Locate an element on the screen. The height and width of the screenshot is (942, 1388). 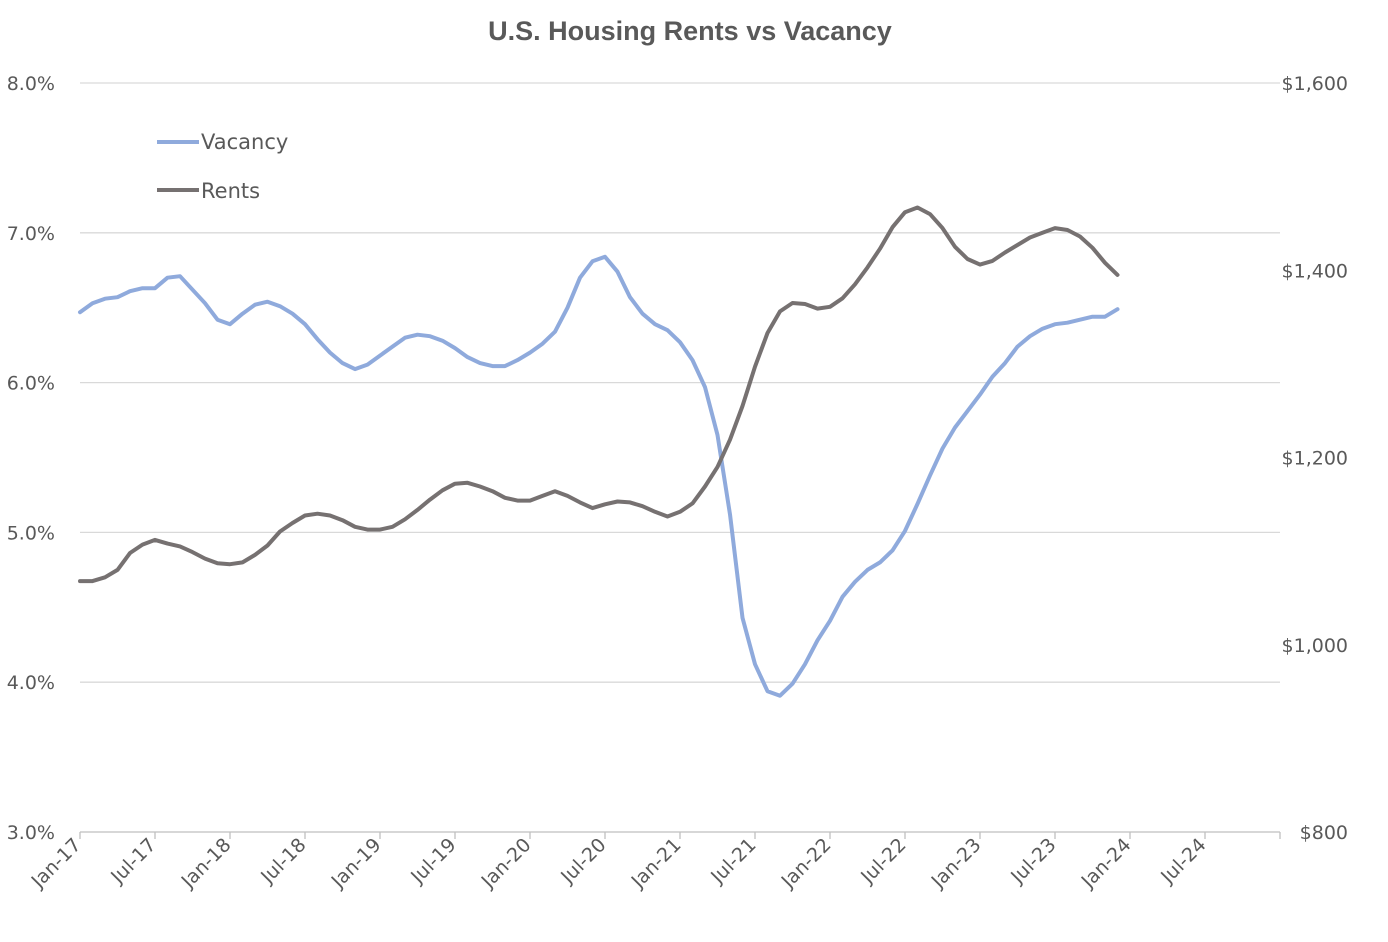
right-y-axis: $800 $1,000 $1,200 $1,400 $1,600 is located at coordinates (1315, 458).